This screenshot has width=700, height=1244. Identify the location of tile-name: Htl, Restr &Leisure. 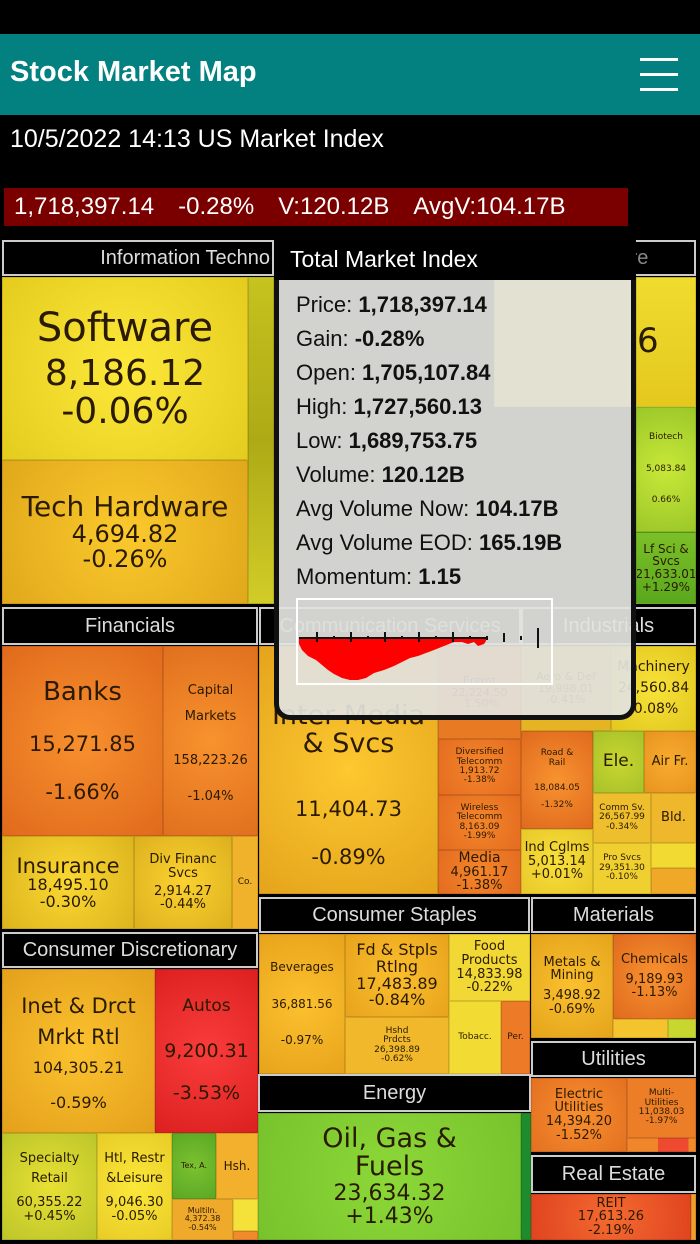
(134, 1168).